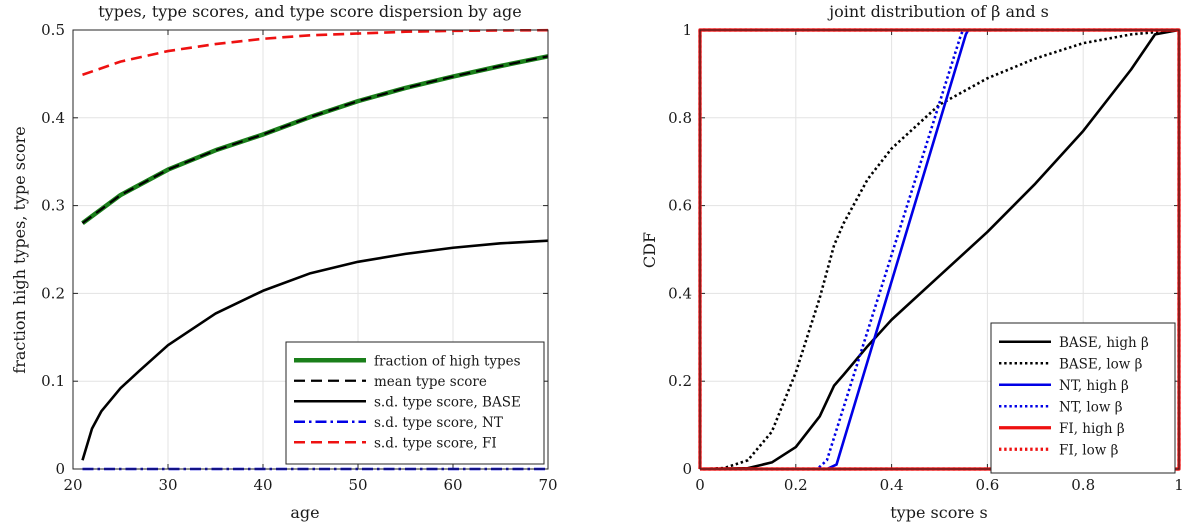  What do you see at coordinates (1083, 485) in the screenshot?
I see `x-tick-label: 0.8` at bounding box center [1083, 485].